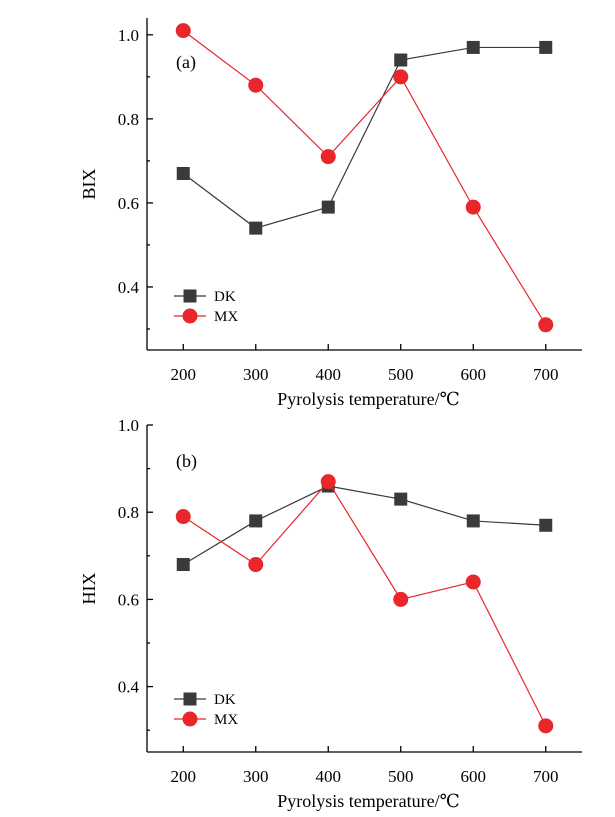  What do you see at coordinates (89, 589) in the screenshot?
I see `y-axis-label: HIX` at bounding box center [89, 589].